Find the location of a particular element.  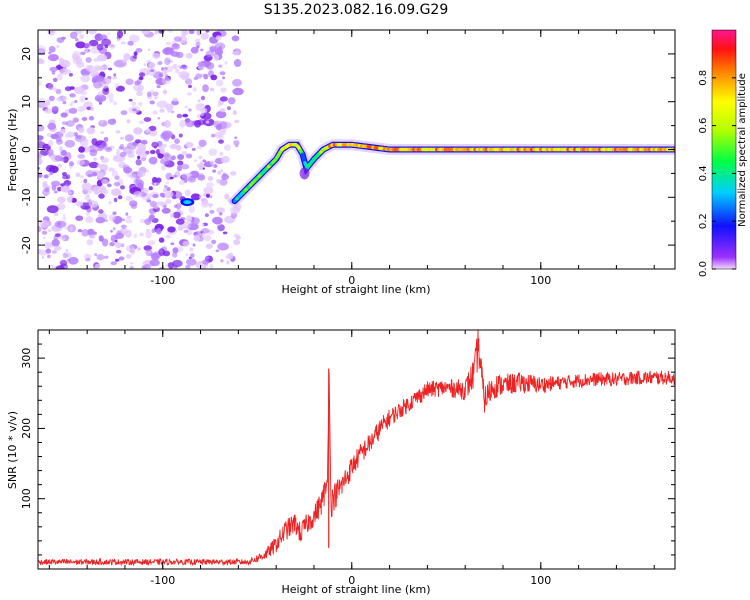

x-tick-label: 0 is located at coordinates (351, 580).